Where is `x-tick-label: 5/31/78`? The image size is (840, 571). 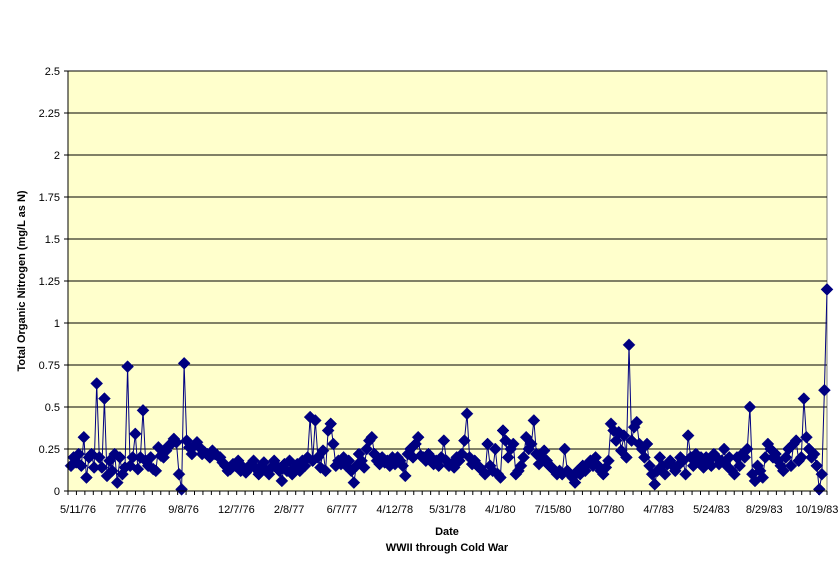
x-tick-label: 5/31/78 is located at coordinates (447, 510).